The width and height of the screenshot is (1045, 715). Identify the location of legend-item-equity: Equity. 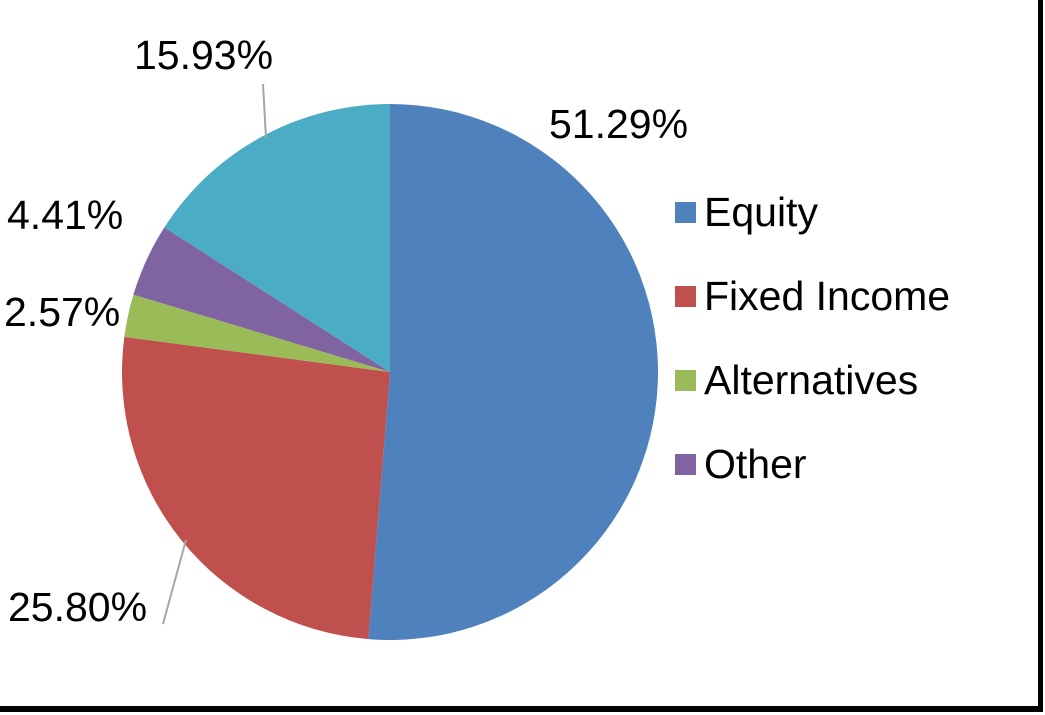
(812, 212).